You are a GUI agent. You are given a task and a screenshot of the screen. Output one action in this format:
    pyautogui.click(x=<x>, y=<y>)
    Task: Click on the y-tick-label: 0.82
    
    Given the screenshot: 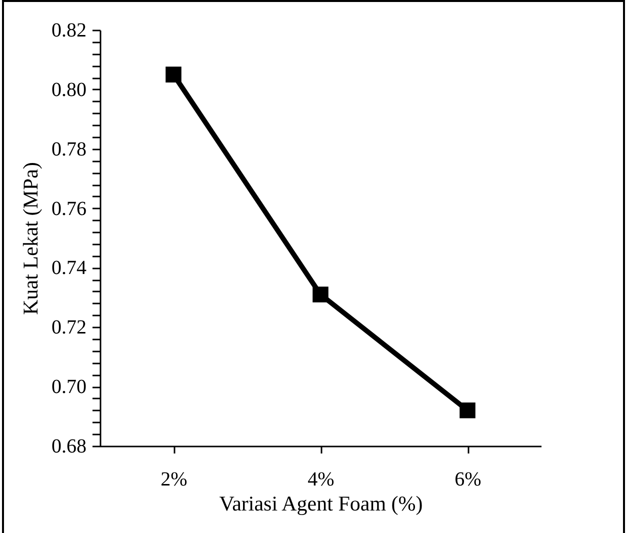 What is the action you would take?
    pyautogui.click(x=69, y=31)
    